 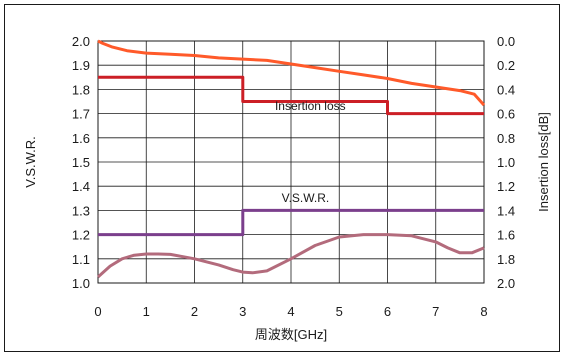 What do you see at coordinates (310, 106) in the screenshot?
I see `annotation-label: Insertion loss` at bounding box center [310, 106].